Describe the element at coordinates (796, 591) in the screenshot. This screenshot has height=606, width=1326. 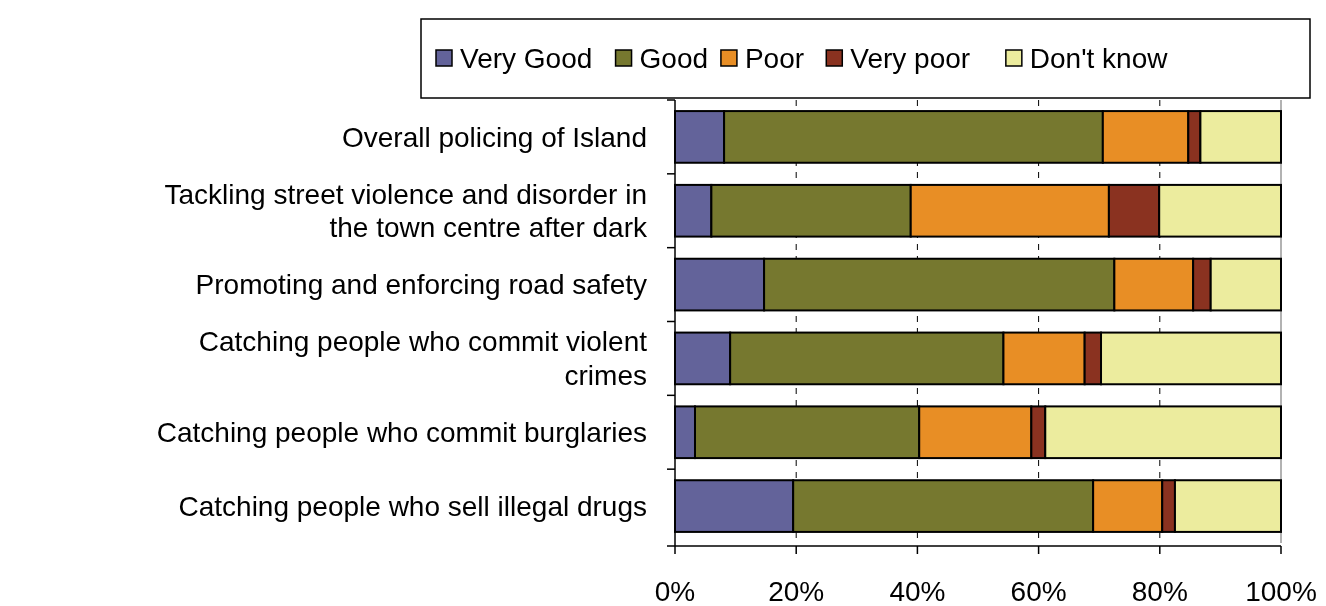
I see `x-tick-label: 20%` at that location.